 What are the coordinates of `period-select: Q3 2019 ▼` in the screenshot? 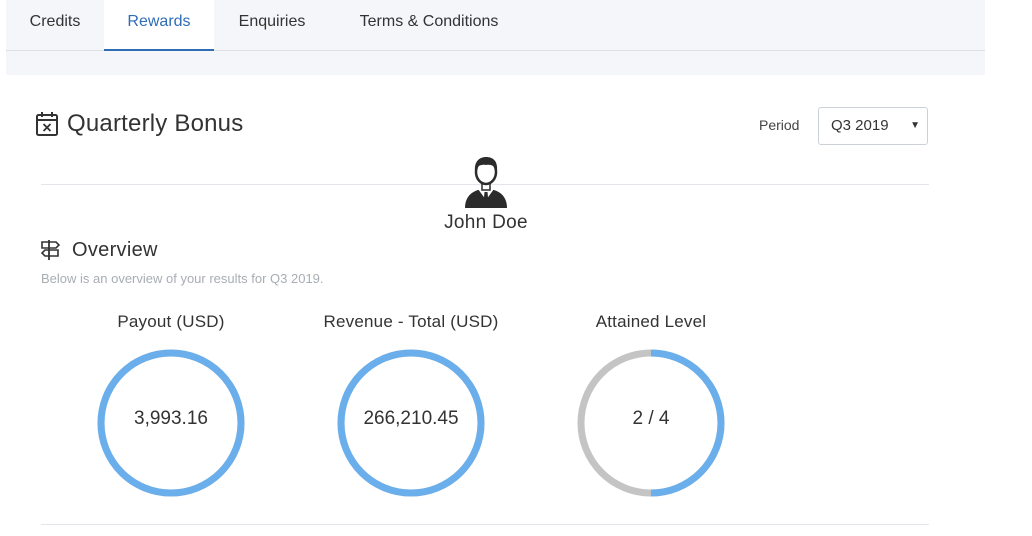 It's located at (873, 126).